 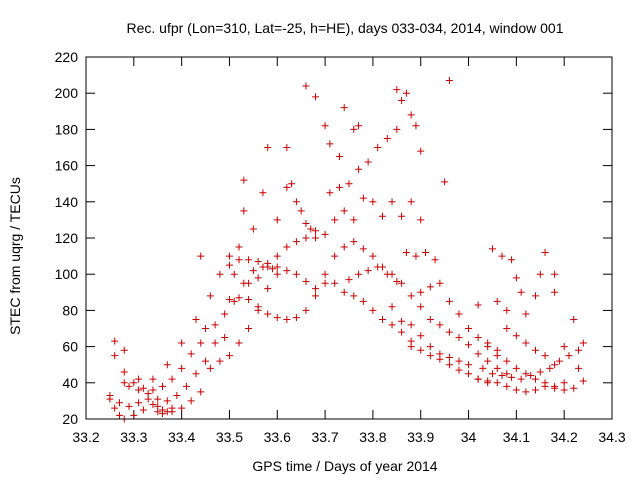 What do you see at coordinates (67, 129) in the screenshot?
I see `y-tick-label: 180` at bounding box center [67, 129].